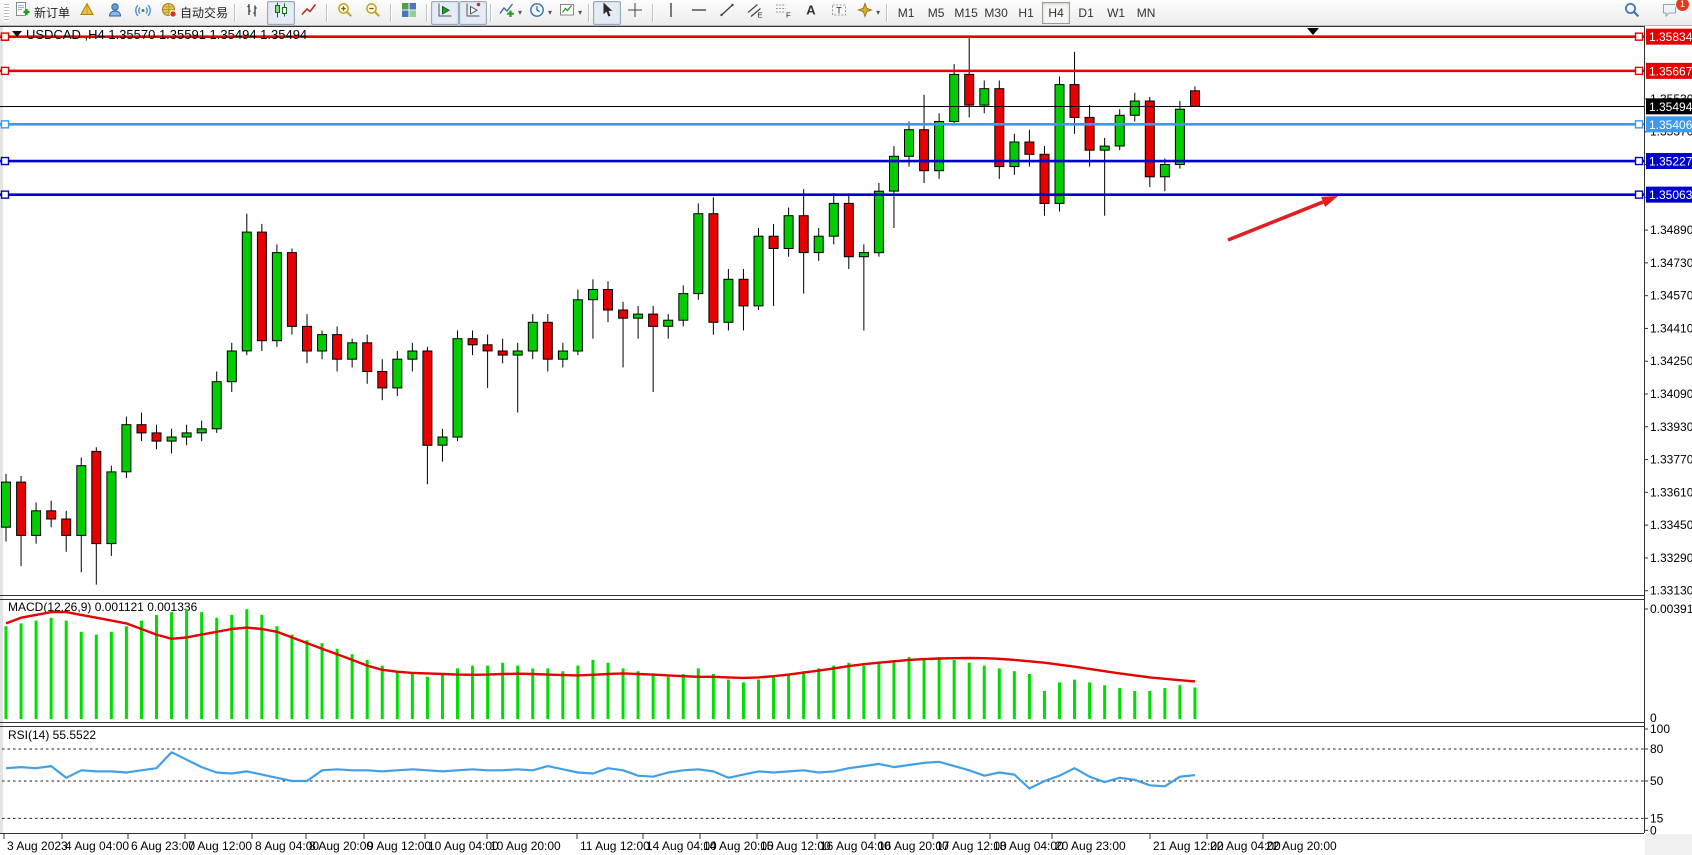  What do you see at coordinates (795, 846) in the screenshot?
I see `time-axis-label: 15 Aug 12:00` at bounding box center [795, 846].